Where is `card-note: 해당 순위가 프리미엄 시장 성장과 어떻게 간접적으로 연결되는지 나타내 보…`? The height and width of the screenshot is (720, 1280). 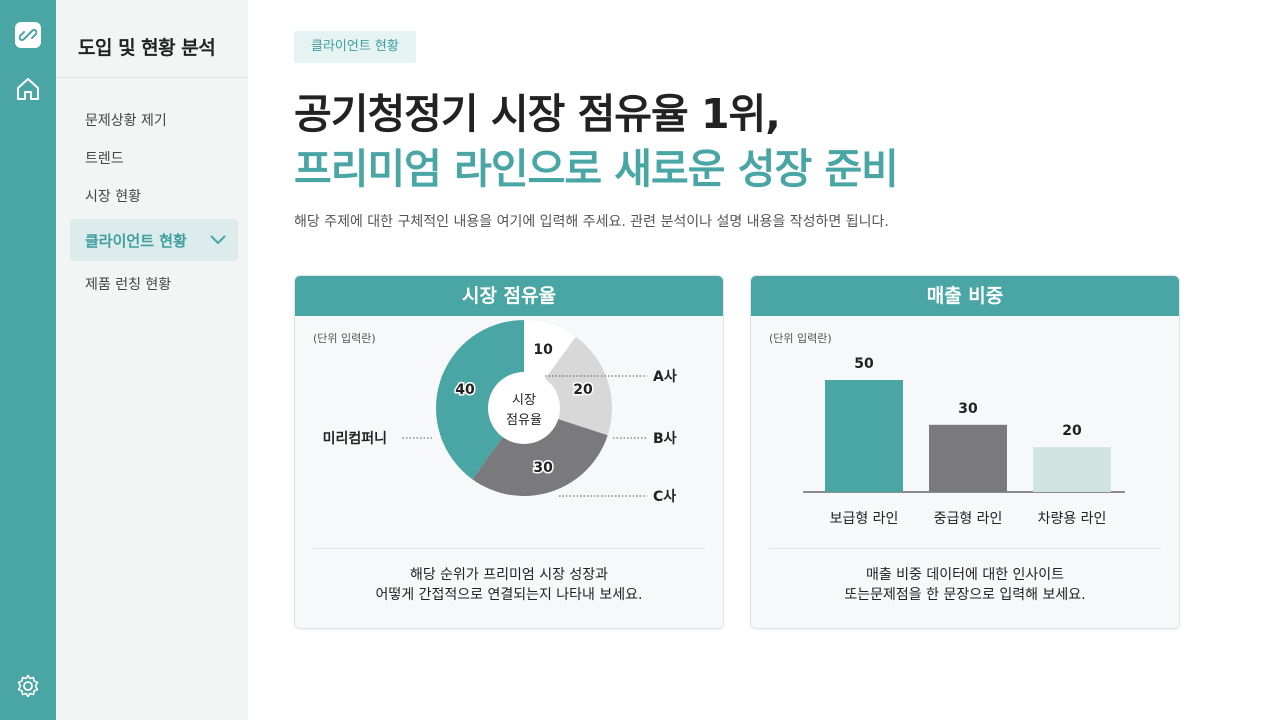
card-note: 해당 순위가 프리미엄 시장 성장과 어떻게 간접적으로 연결되는지 나타내 보… is located at coordinates (509, 585).